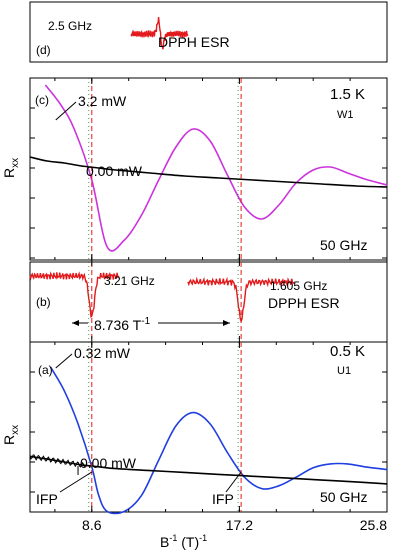 The image size is (415, 554). I want to click on x-tick-label: 17.2, so click(239, 525).